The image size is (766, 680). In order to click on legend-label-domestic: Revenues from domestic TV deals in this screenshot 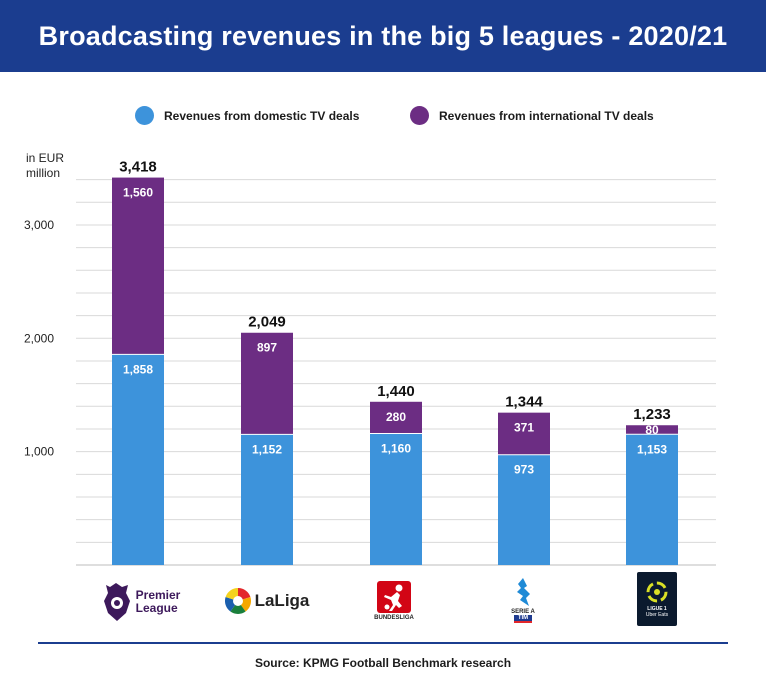, I will do `click(262, 115)`.